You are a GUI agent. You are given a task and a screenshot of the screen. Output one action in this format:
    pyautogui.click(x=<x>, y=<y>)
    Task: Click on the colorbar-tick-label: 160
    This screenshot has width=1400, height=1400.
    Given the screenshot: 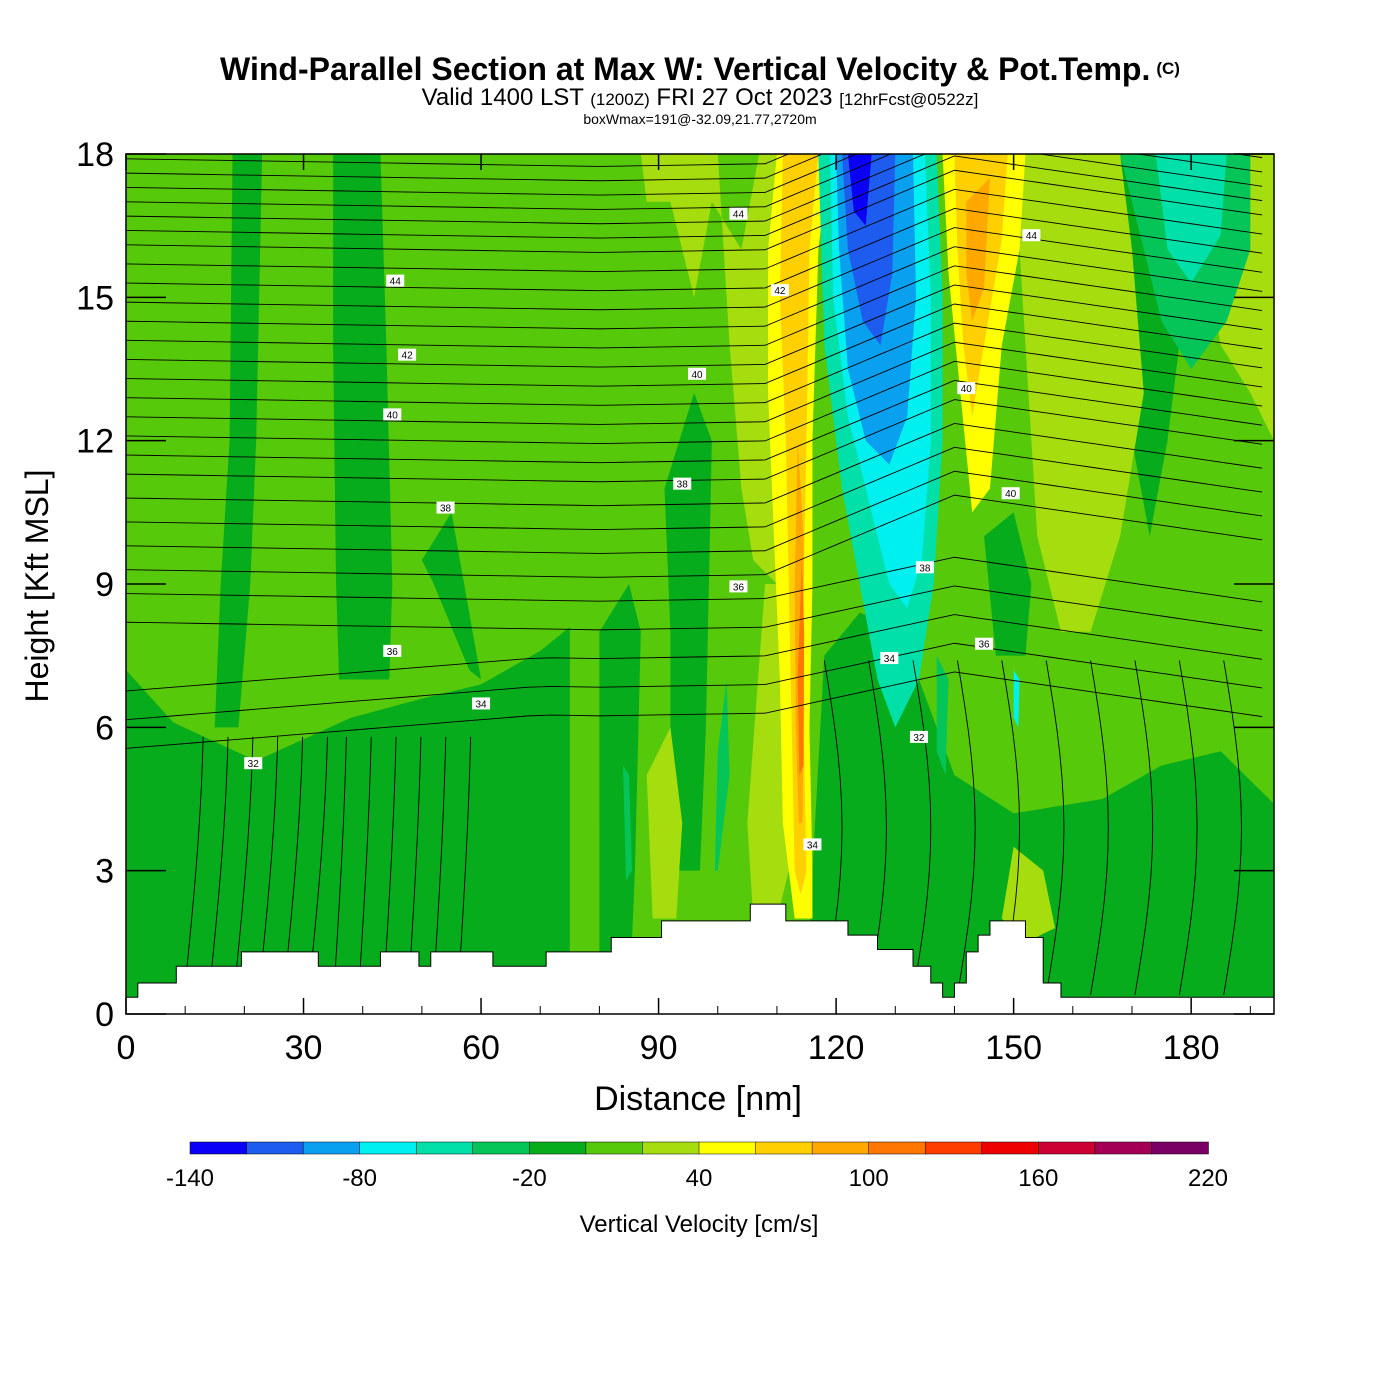 What is the action you would take?
    pyautogui.click(x=1038, y=1178)
    